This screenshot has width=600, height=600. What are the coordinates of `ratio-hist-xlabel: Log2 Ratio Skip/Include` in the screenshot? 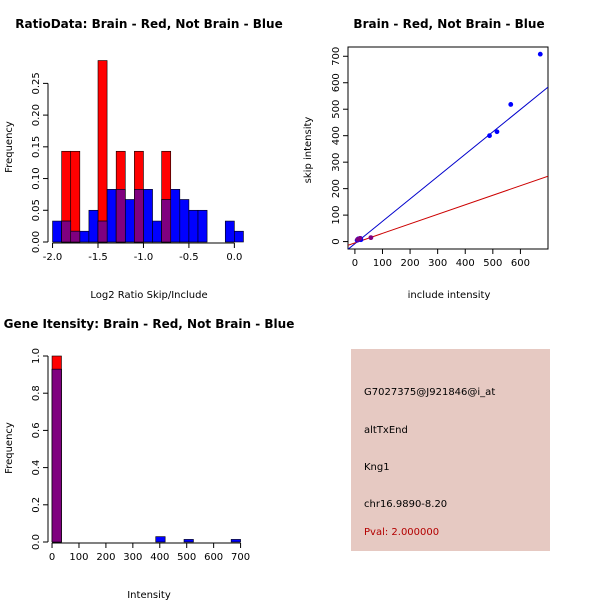 It's located at (148, 295).